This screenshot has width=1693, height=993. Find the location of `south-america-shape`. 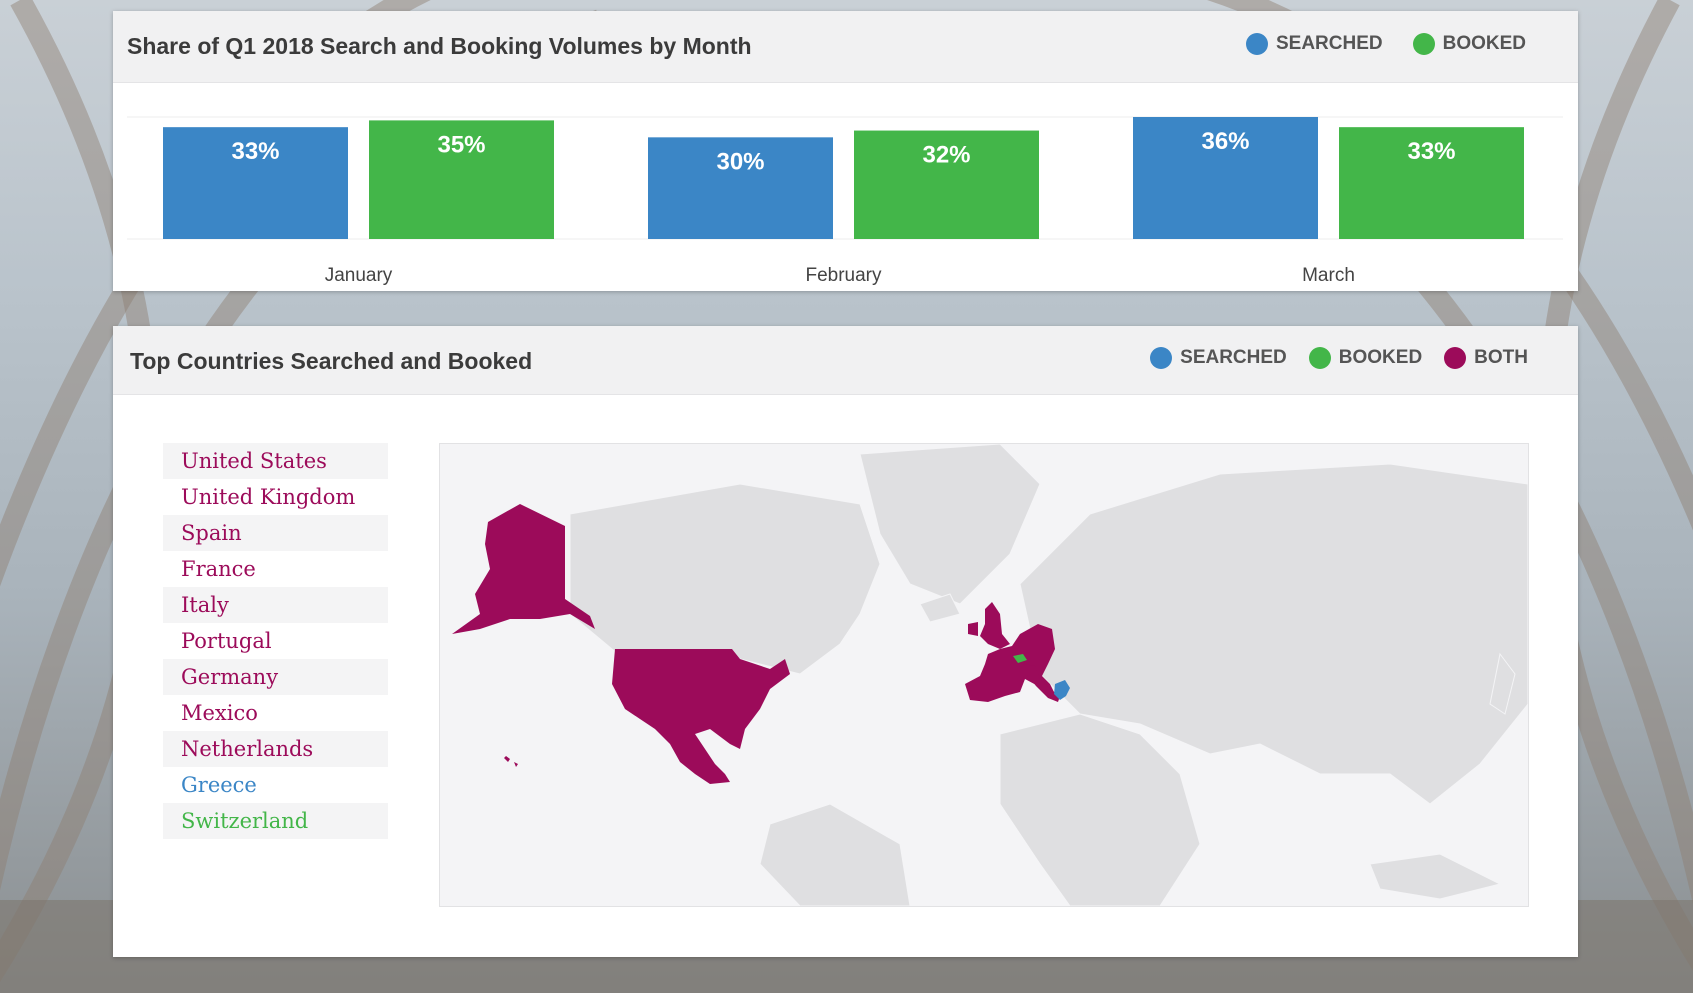

south-america-shape is located at coordinates (835, 854).